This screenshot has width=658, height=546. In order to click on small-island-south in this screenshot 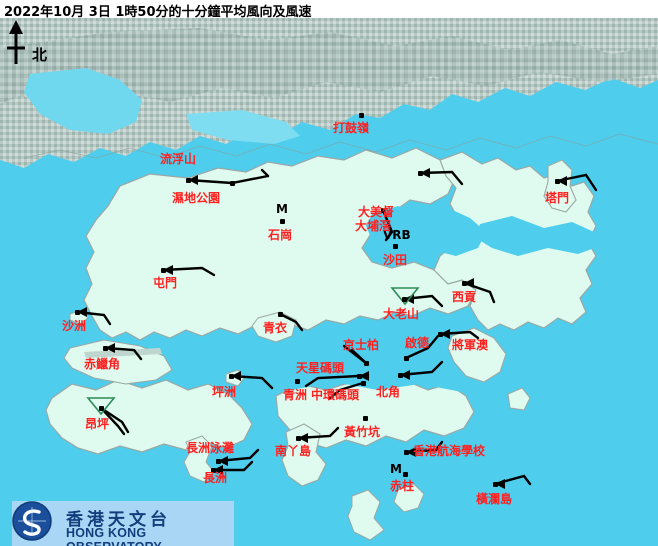, I will do `click(366, 515)`.